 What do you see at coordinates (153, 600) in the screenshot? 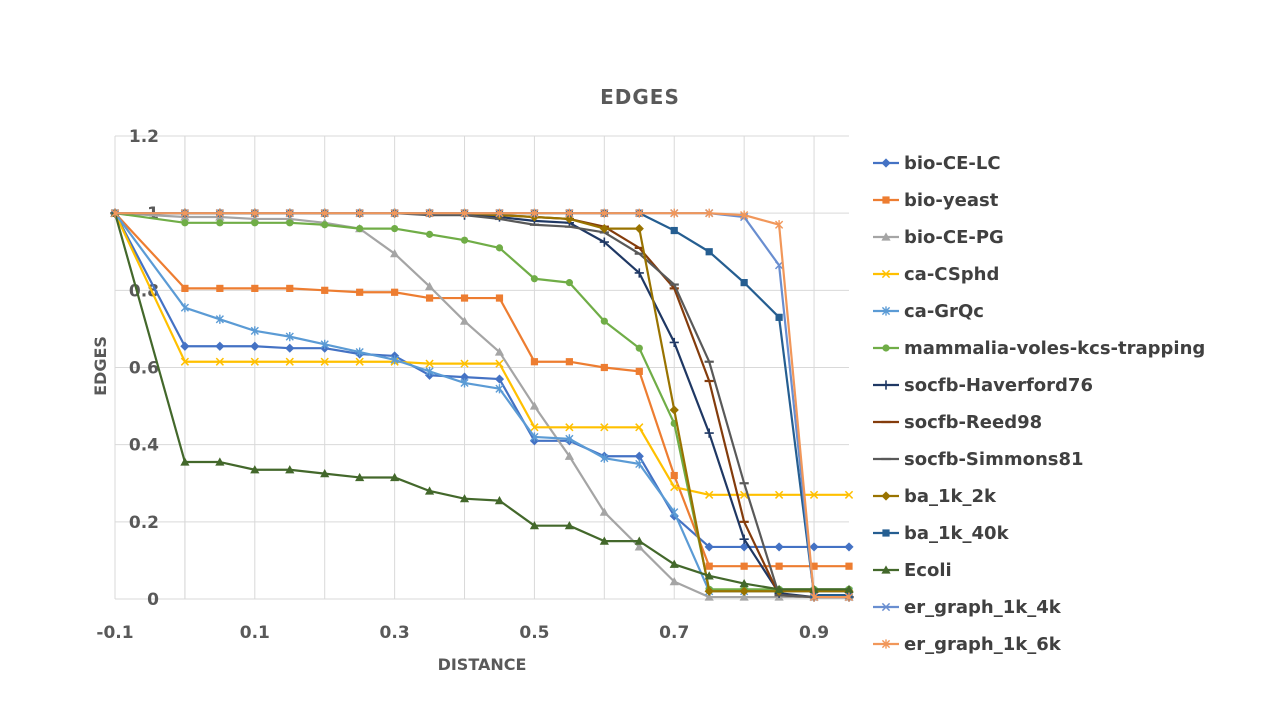
I see `y-tick-label: 0` at bounding box center [153, 600].